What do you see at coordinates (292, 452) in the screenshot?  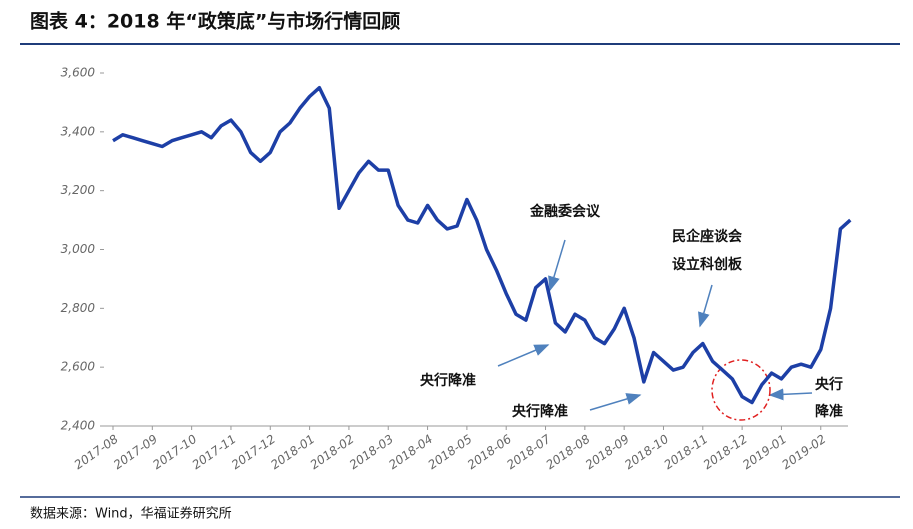 I see `x-tick-label: 2018-01` at bounding box center [292, 452].